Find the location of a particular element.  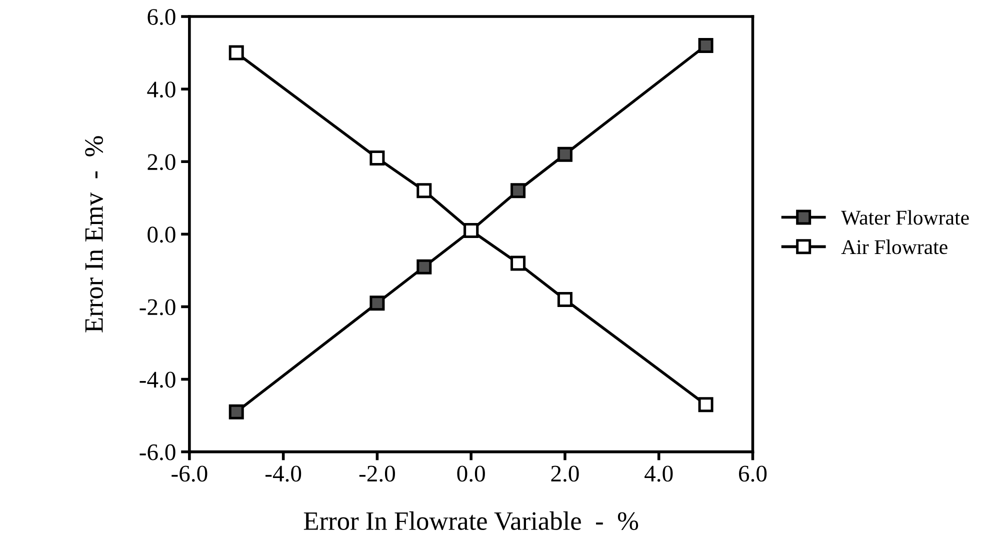

legend-label: Air Flowrate is located at coordinates (894, 247).